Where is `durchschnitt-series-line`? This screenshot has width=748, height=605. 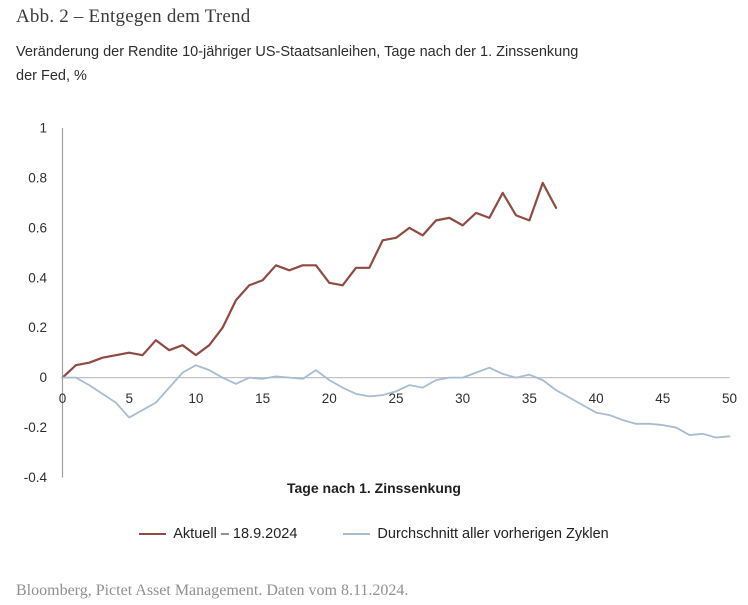 durchschnitt-series-line is located at coordinates (396, 401).